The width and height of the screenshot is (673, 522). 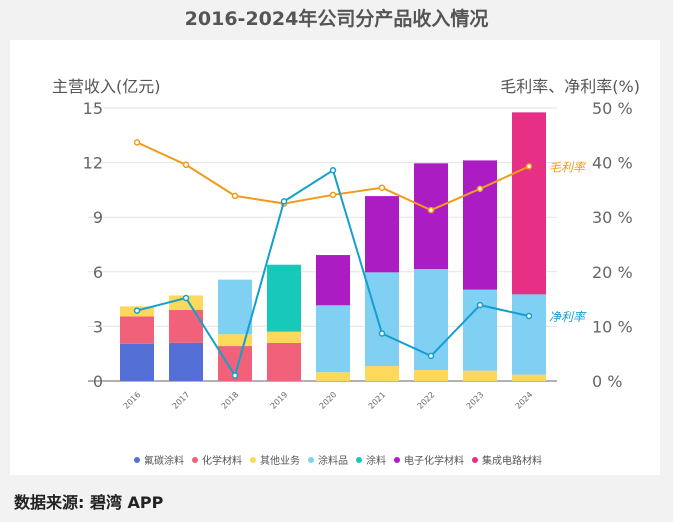 What do you see at coordinates (568, 317) in the screenshot?
I see `series-end-label: 净利率` at bounding box center [568, 317].